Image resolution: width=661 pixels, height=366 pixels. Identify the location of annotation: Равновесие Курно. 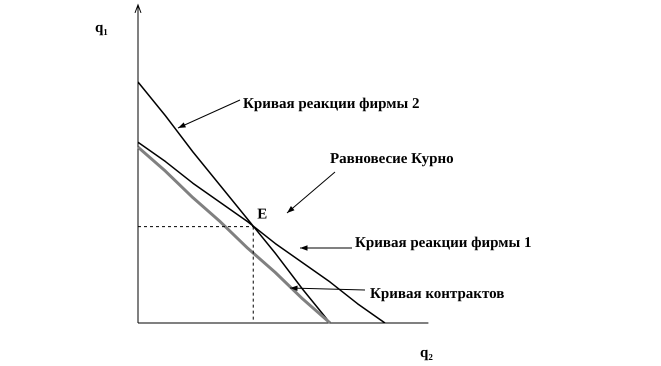
(392, 159).